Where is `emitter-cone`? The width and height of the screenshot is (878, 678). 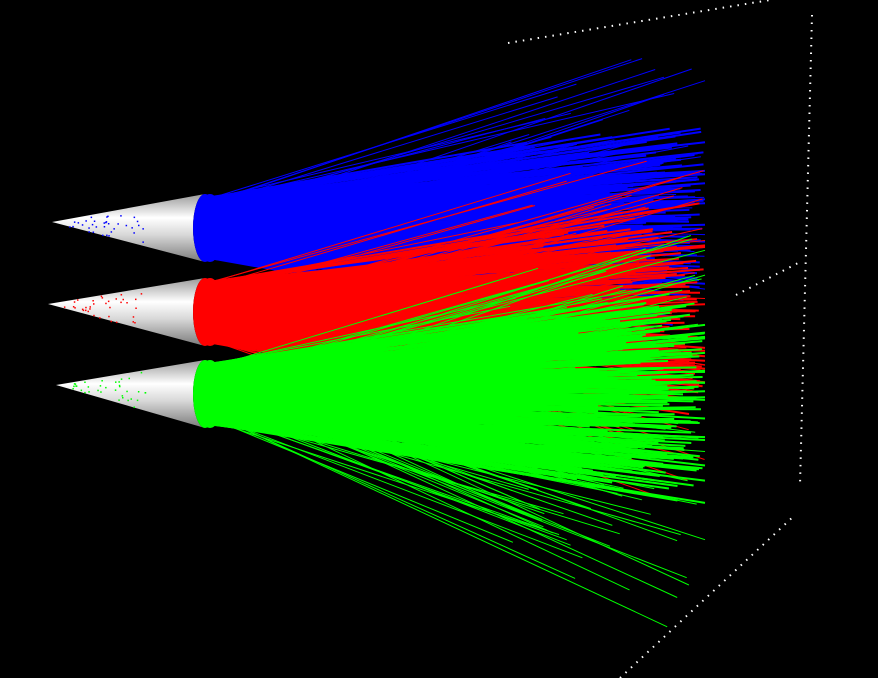
emitter-cone is located at coordinates (130, 394).